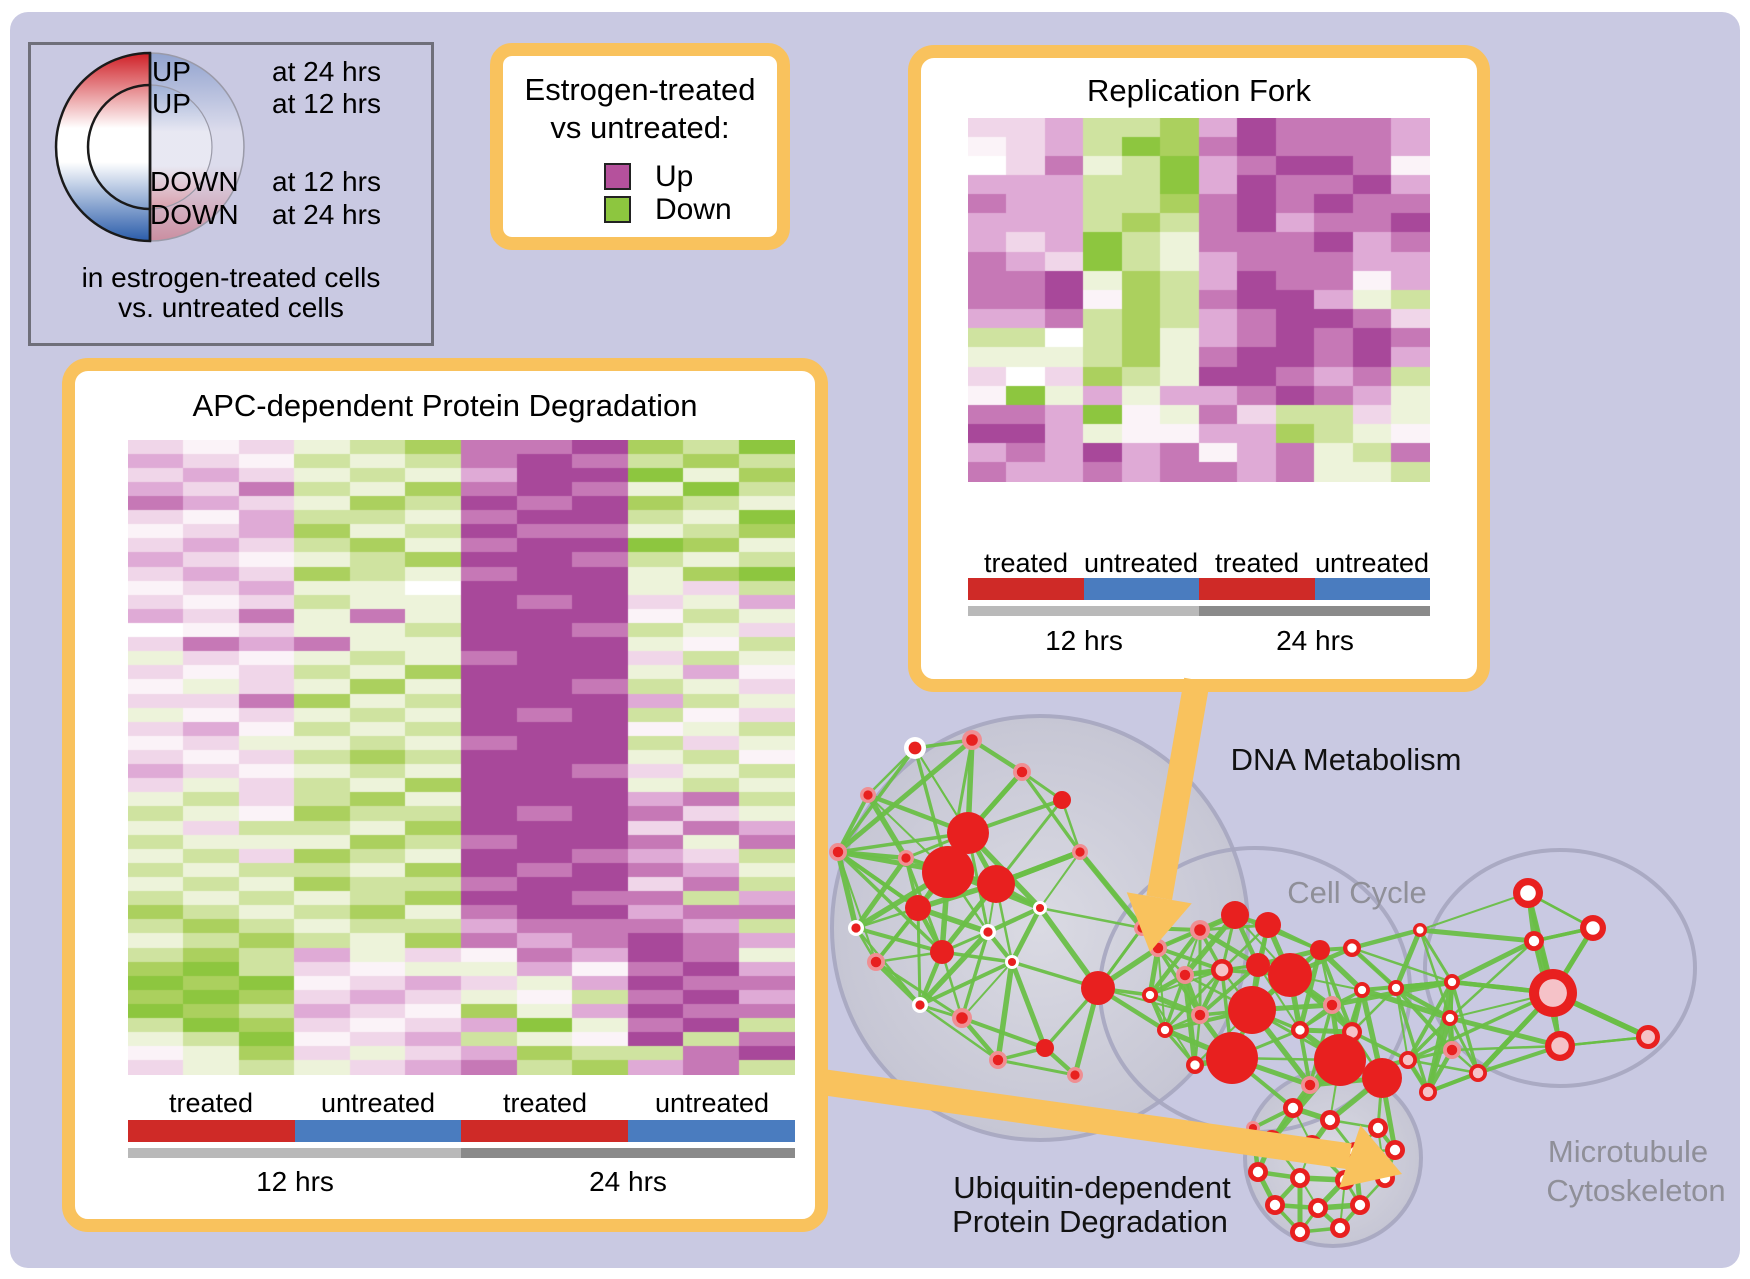  What do you see at coordinates (545, 1103) in the screenshot?
I see `apc-group-label-treated-24: treated` at bounding box center [545, 1103].